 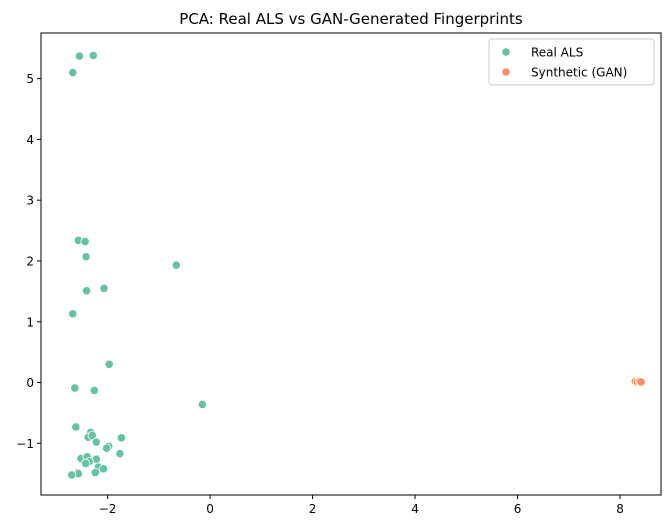 What do you see at coordinates (108, 509) in the screenshot?
I see `x-tick-label: −2` at bounding box center [108, 509].